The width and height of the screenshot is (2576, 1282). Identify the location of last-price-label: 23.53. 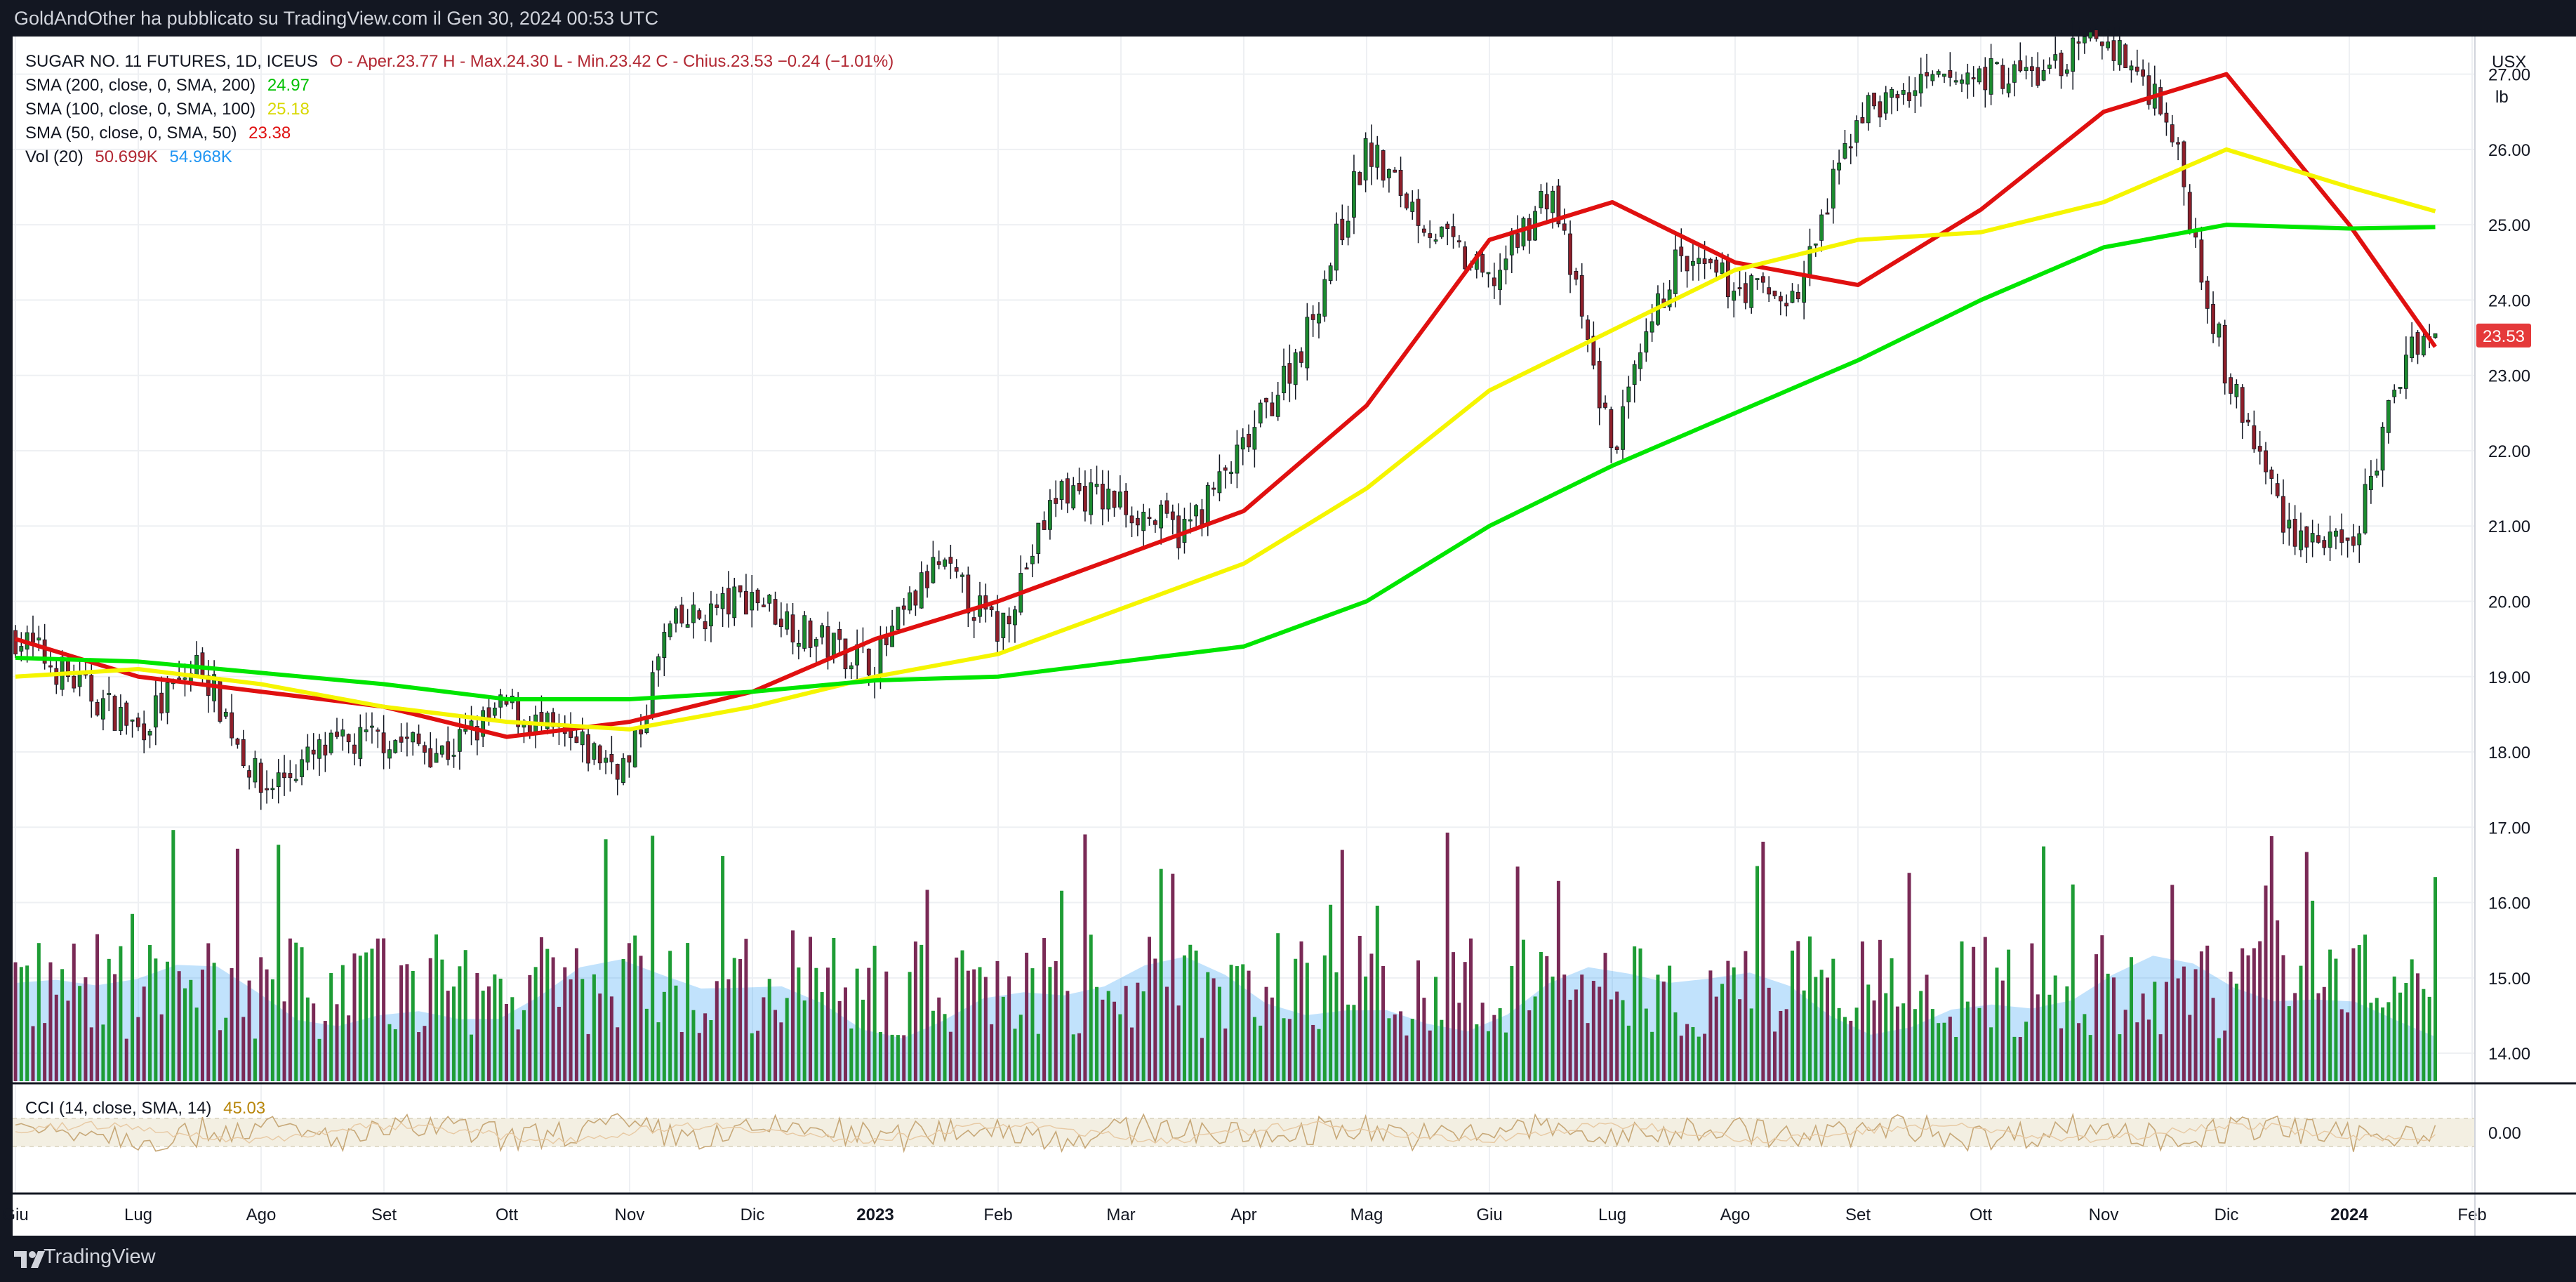
(2504, 336).